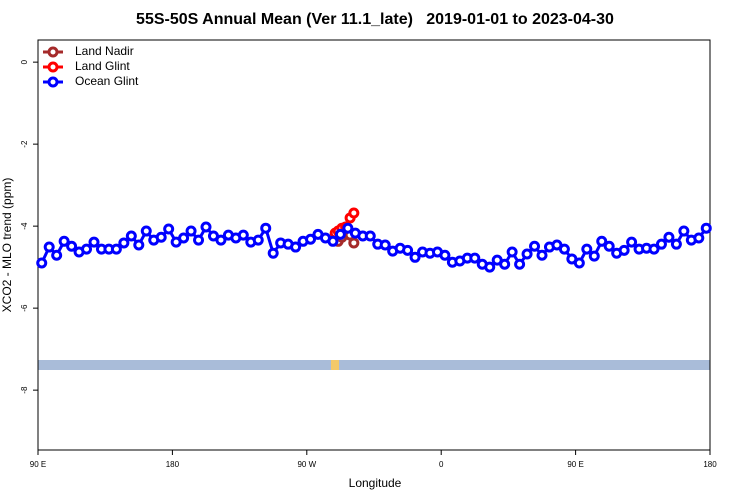 This screenshot has height=500, width=750. What do you see at coordinates (24, 390) in the screenshot?
I see `y-tick-label: -8` at bounding box center [24, 390].